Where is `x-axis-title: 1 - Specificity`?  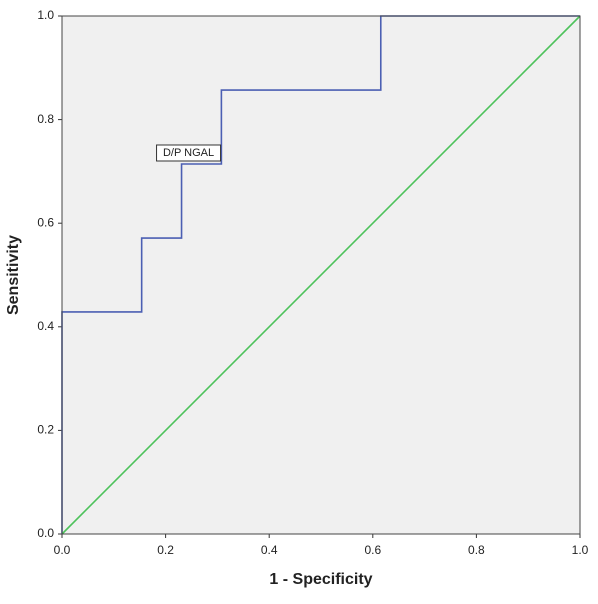 x-axis-title: 1 - Specificity is located at coordinates (320, 579).